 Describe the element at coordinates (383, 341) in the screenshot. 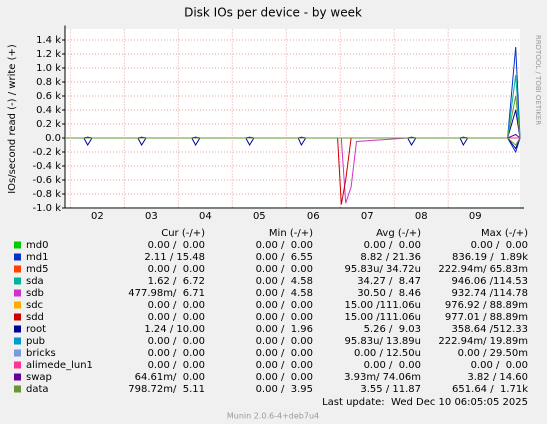

I see `legend-value: 95.83u/ 13.89u` at that location.